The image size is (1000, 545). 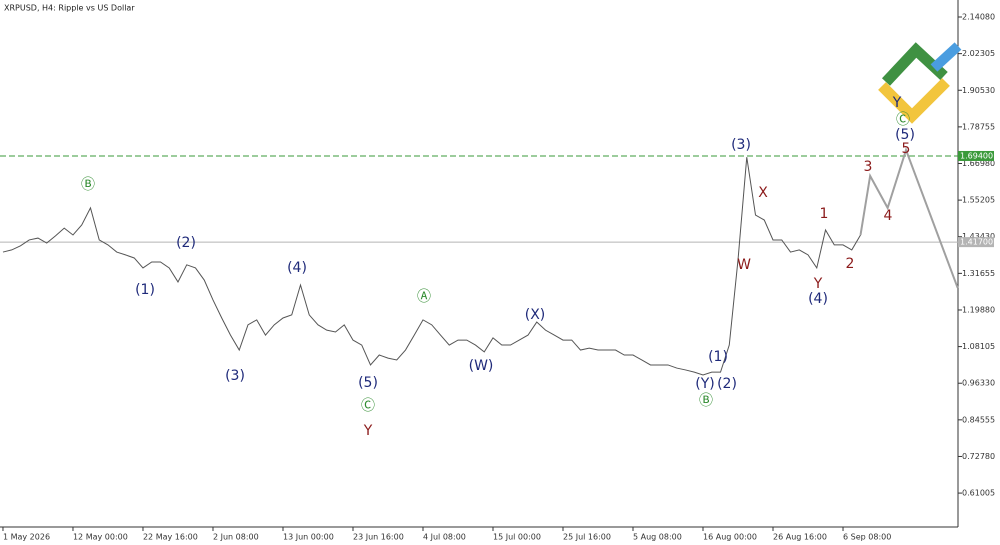 I want to click on wave-label: 5, so click(x=906, y=149).